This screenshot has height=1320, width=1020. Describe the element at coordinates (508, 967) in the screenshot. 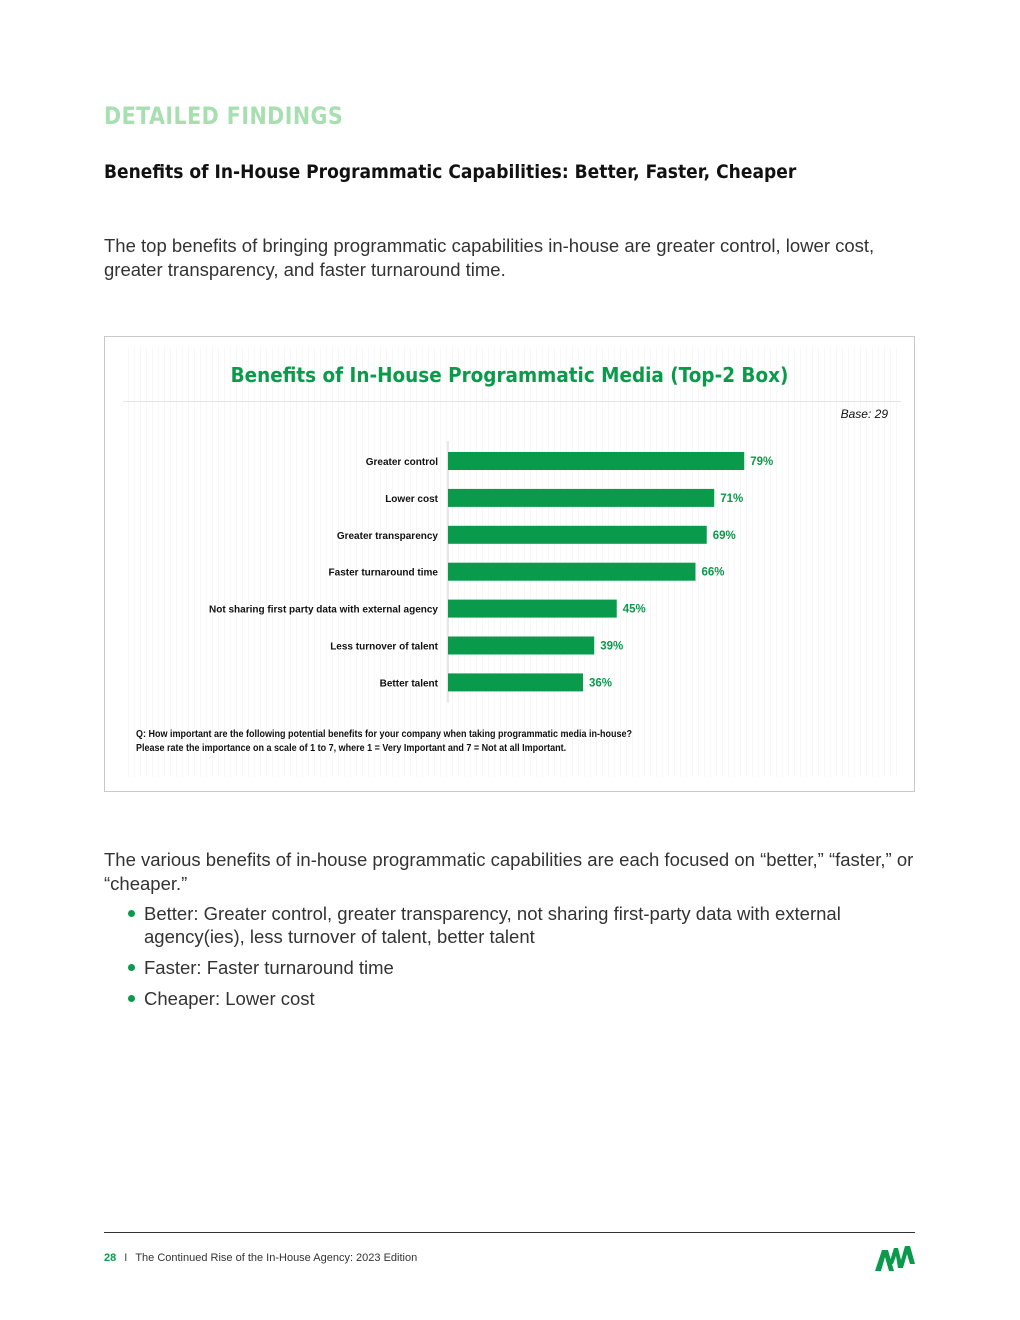

I see `bullet-faster: Faster: Faster turnaround time` at that location.